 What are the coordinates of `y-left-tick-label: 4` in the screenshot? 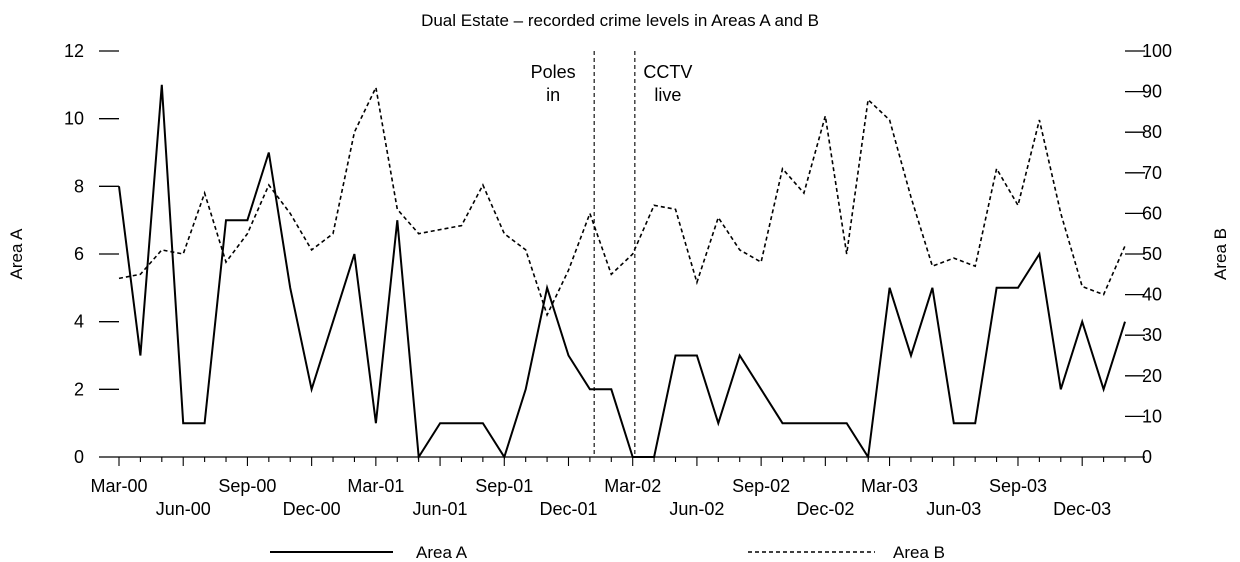 It's located at (79, 322).